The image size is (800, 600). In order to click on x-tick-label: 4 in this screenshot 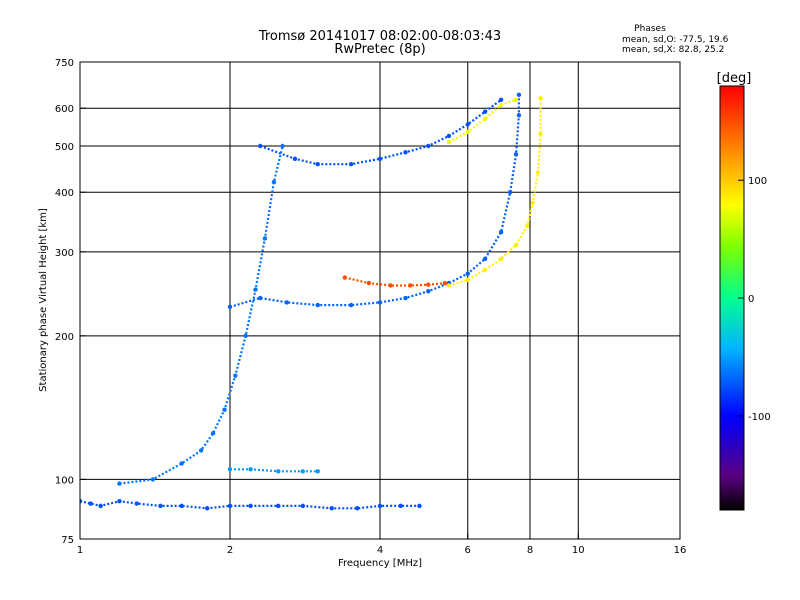, I will do `click(380, 550)`.